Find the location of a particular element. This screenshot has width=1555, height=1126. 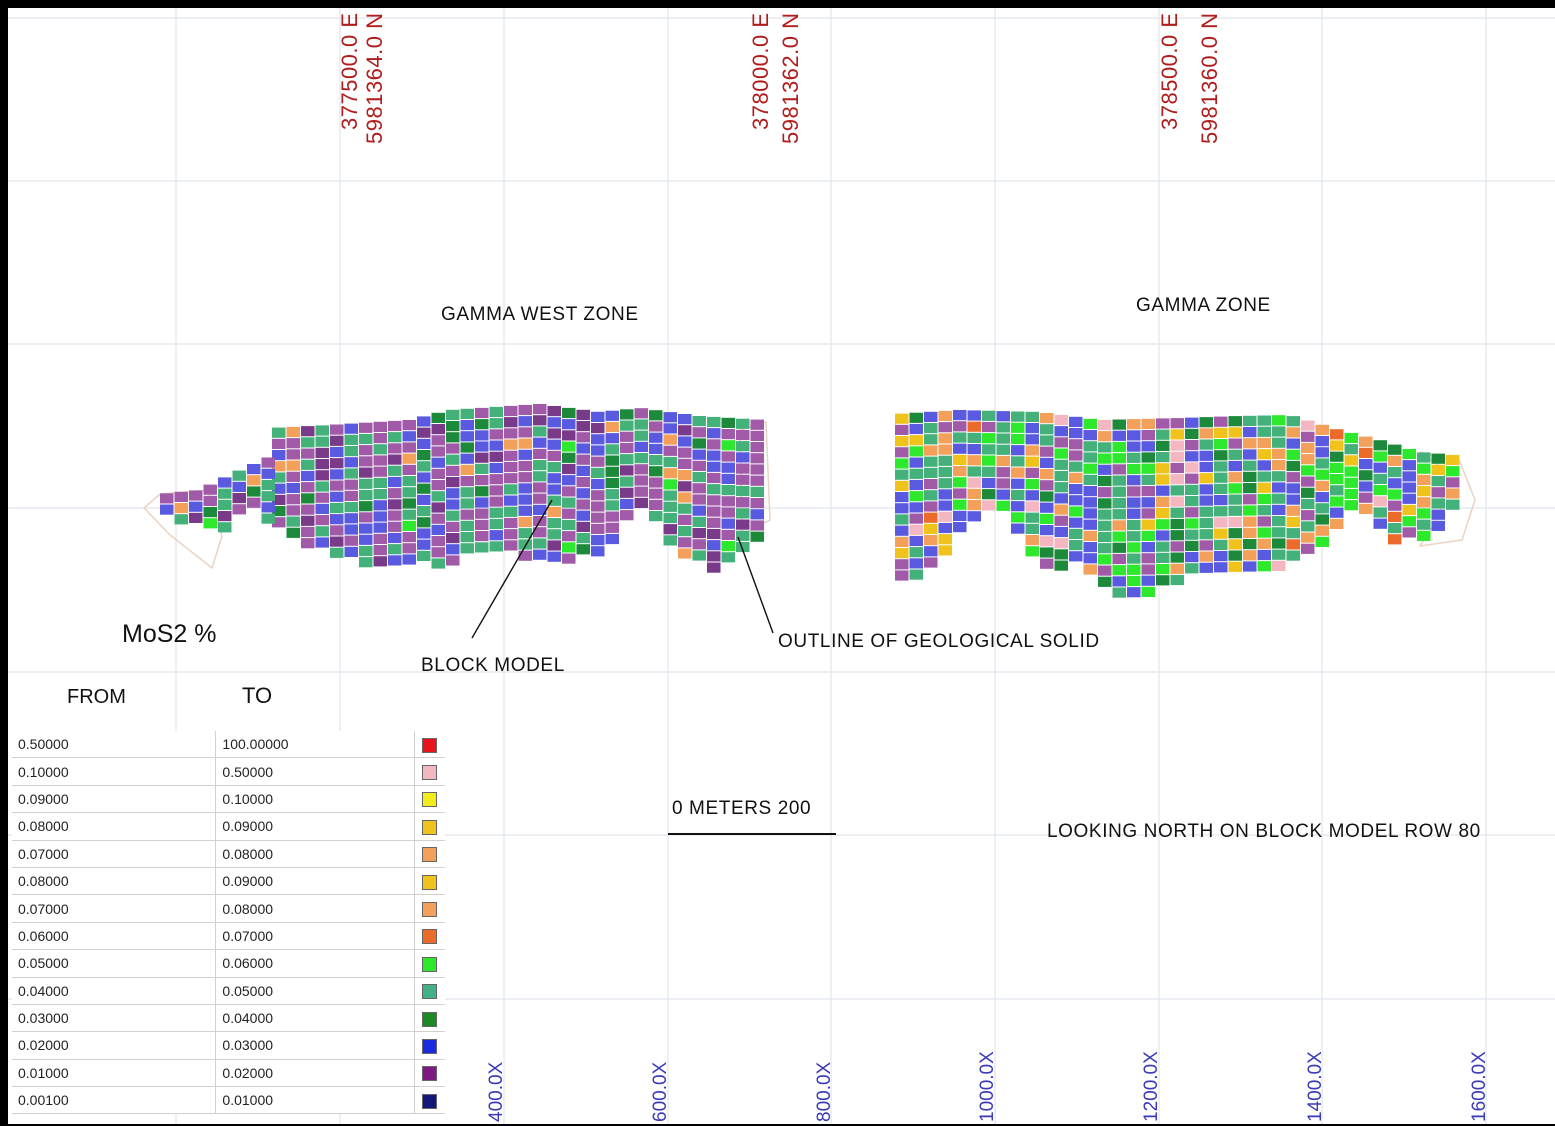

legend-from-value: 0.09000 is located at coordinates (114, 799).